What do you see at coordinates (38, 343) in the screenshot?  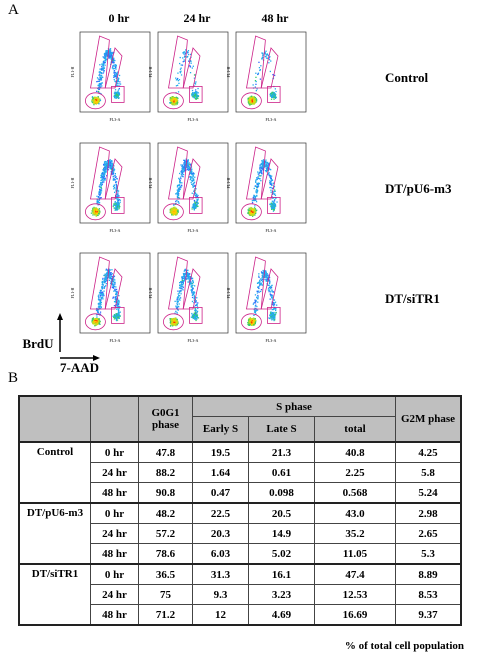 I see `axis-label: BrdU` at bounding box center [38, 343].